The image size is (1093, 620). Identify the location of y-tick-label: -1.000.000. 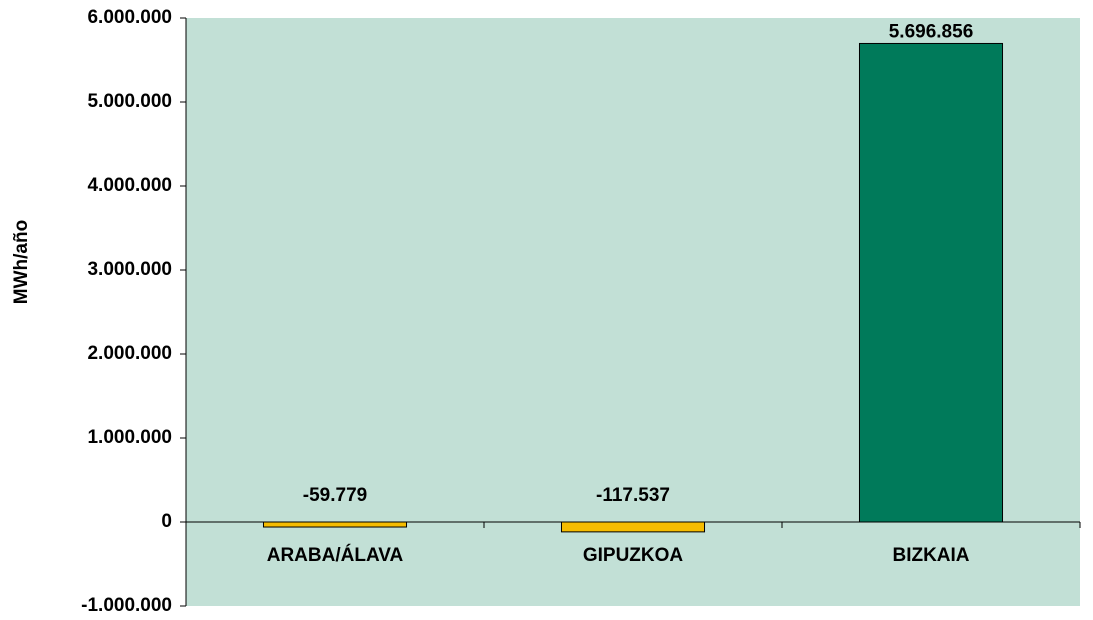
(126, 605).